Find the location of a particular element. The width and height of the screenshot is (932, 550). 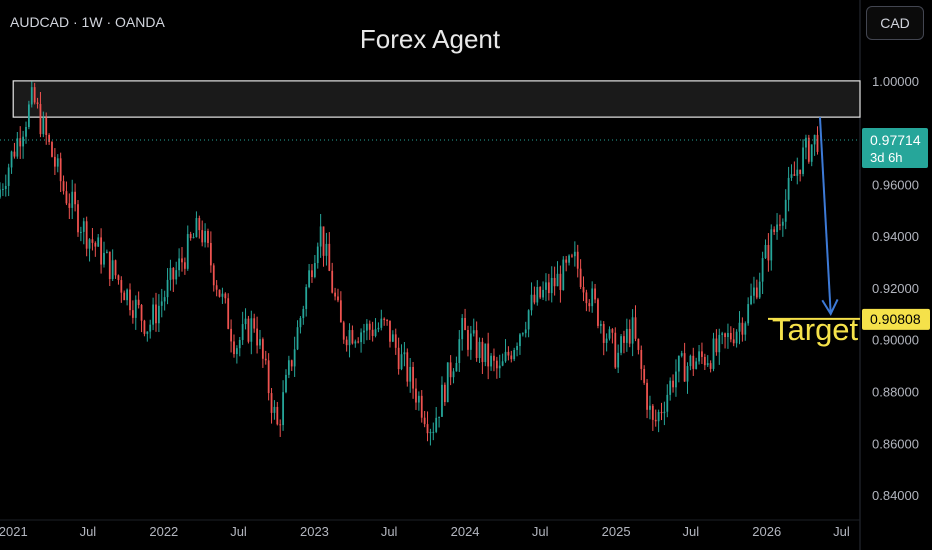

target-price-value: 0.90808 is located at coordinates (895, 319).